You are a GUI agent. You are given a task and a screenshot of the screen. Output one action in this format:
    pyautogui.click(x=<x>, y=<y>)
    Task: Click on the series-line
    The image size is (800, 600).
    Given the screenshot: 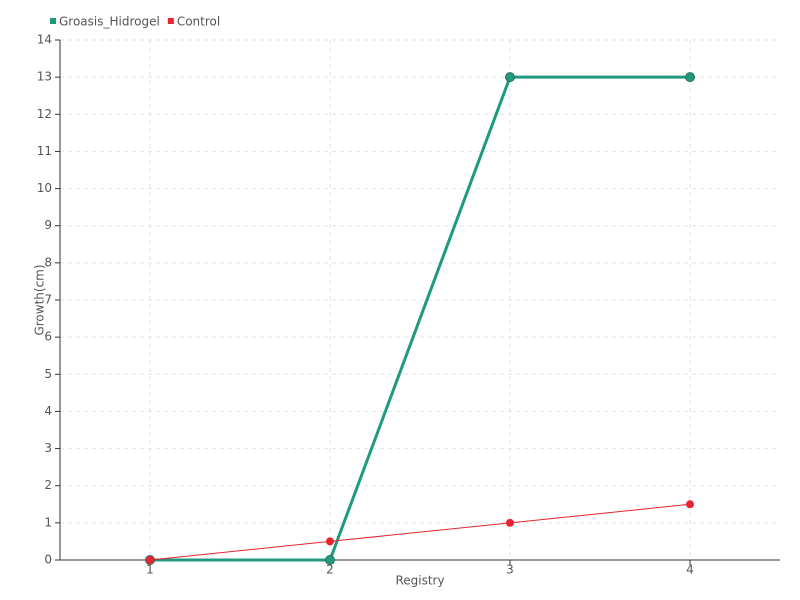 What is the action you would take?
    pyautogui.click(x=420, y=532)
    